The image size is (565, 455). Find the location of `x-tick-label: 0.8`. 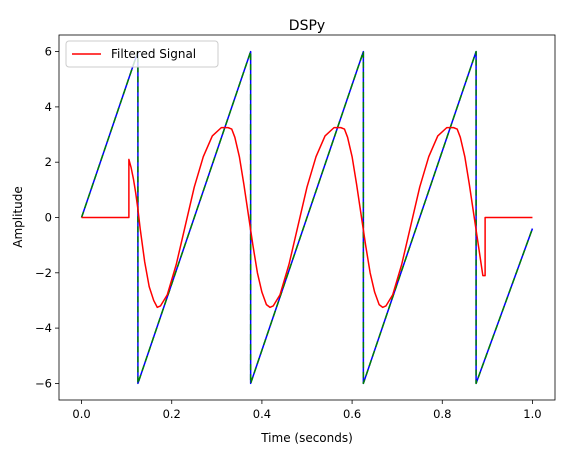

x-tick-label: 0.8 is located at coordinates (442, 414).